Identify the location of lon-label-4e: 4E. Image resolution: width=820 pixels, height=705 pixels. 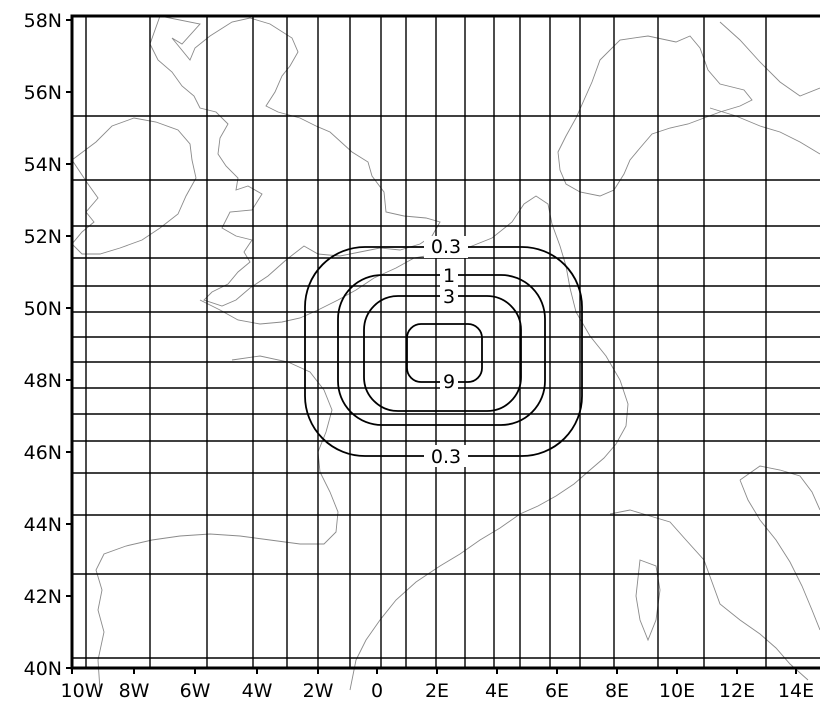
(497, 691).